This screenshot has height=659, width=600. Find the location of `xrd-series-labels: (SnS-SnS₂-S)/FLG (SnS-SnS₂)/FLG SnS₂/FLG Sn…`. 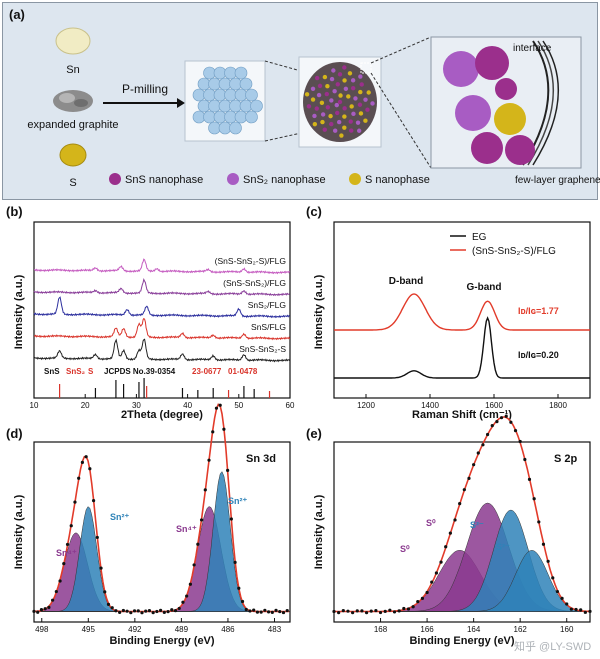

xrd-series-labels: (SnS-SnS₂-S)/FLG (SnS-SnS₂)/FLG SnS₂/FLG Sn… is located at coordinates (251, 305).